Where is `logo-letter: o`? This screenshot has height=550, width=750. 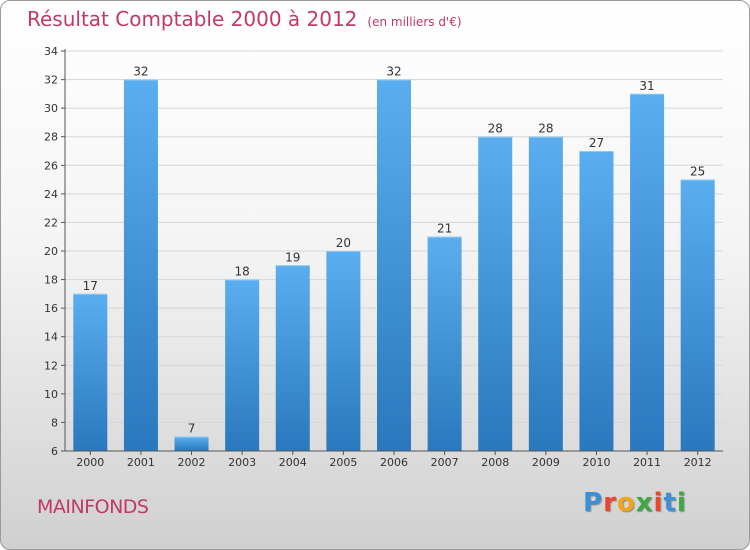
logo-letter: o is located at coordinates (626, 503).